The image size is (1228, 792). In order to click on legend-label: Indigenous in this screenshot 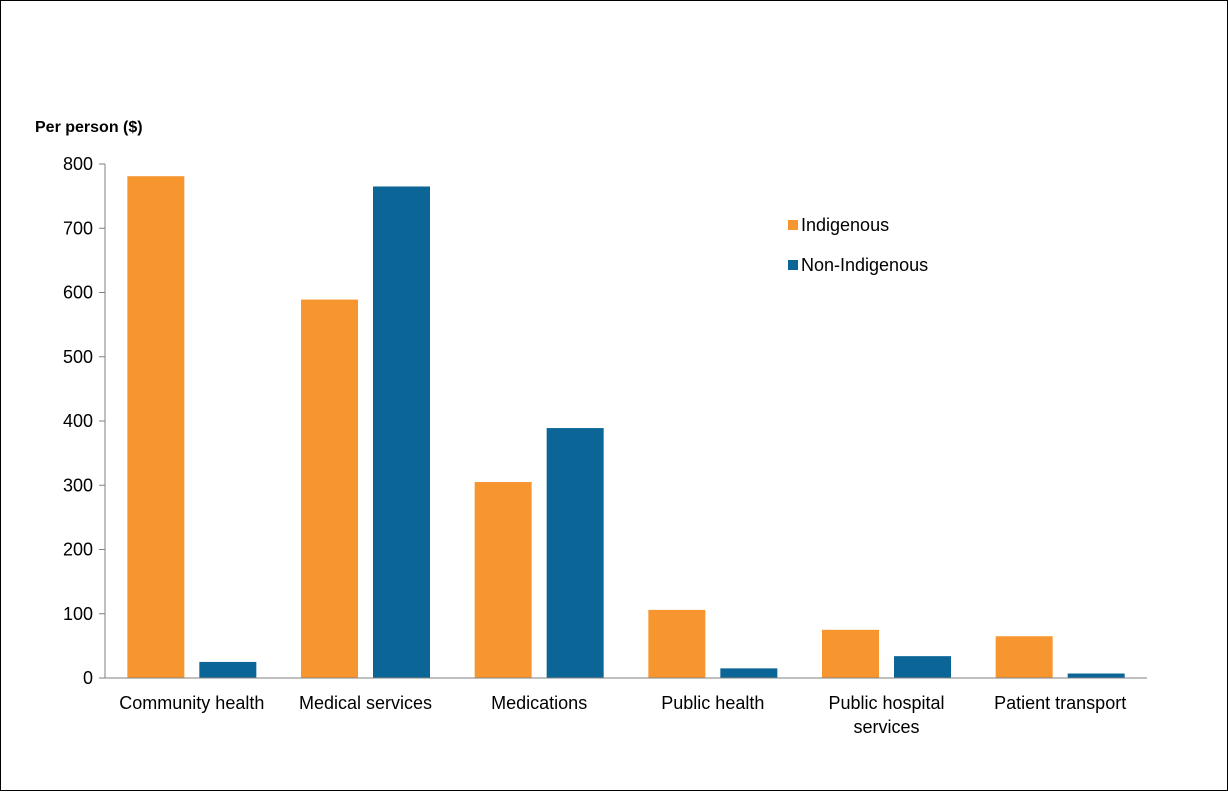, I will do `click(845, 225)`.